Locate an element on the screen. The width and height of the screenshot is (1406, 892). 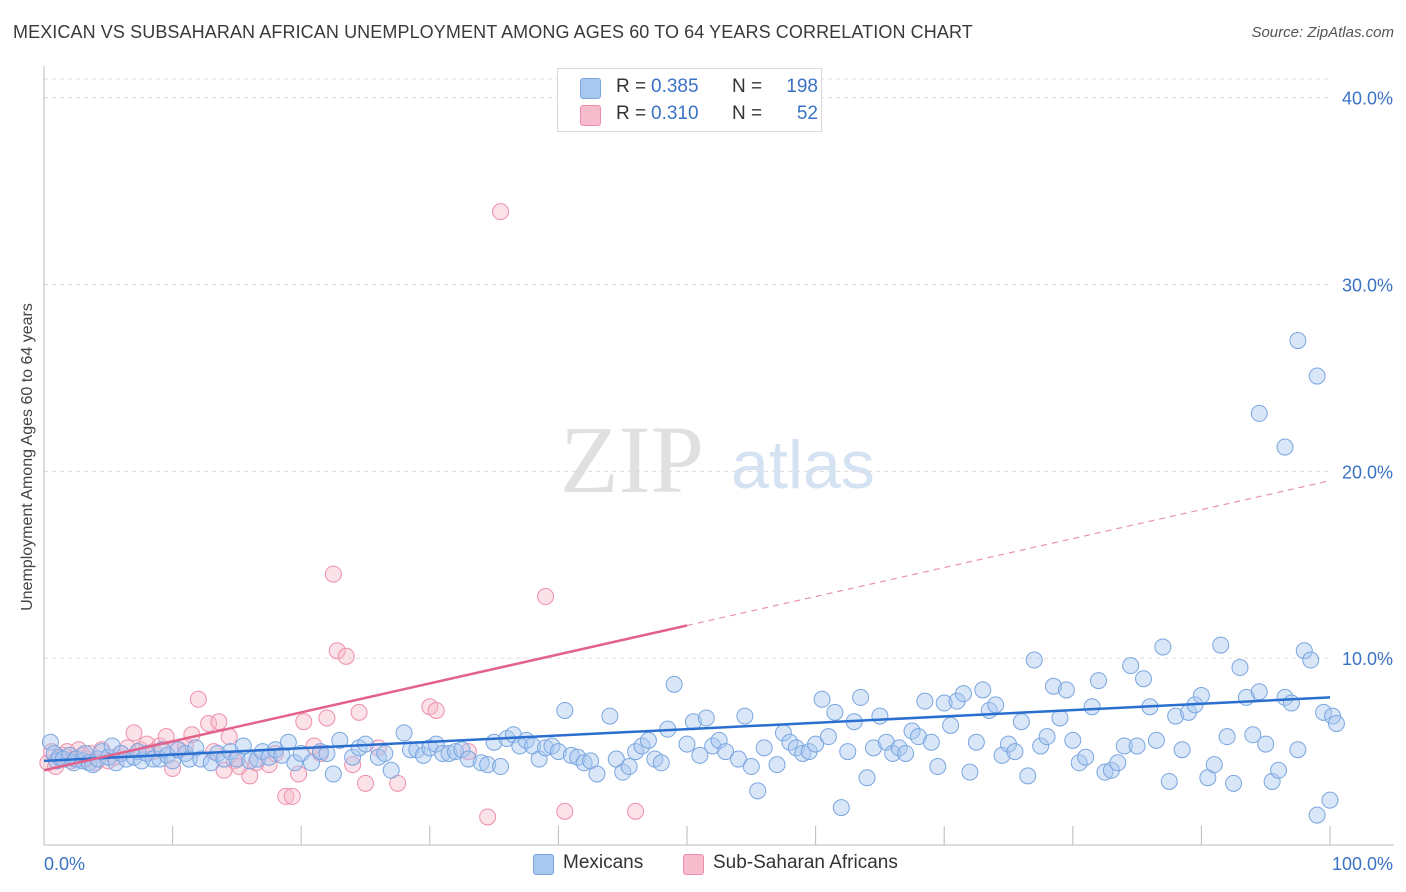
n-label: N = is located at coordinates (747, 86).